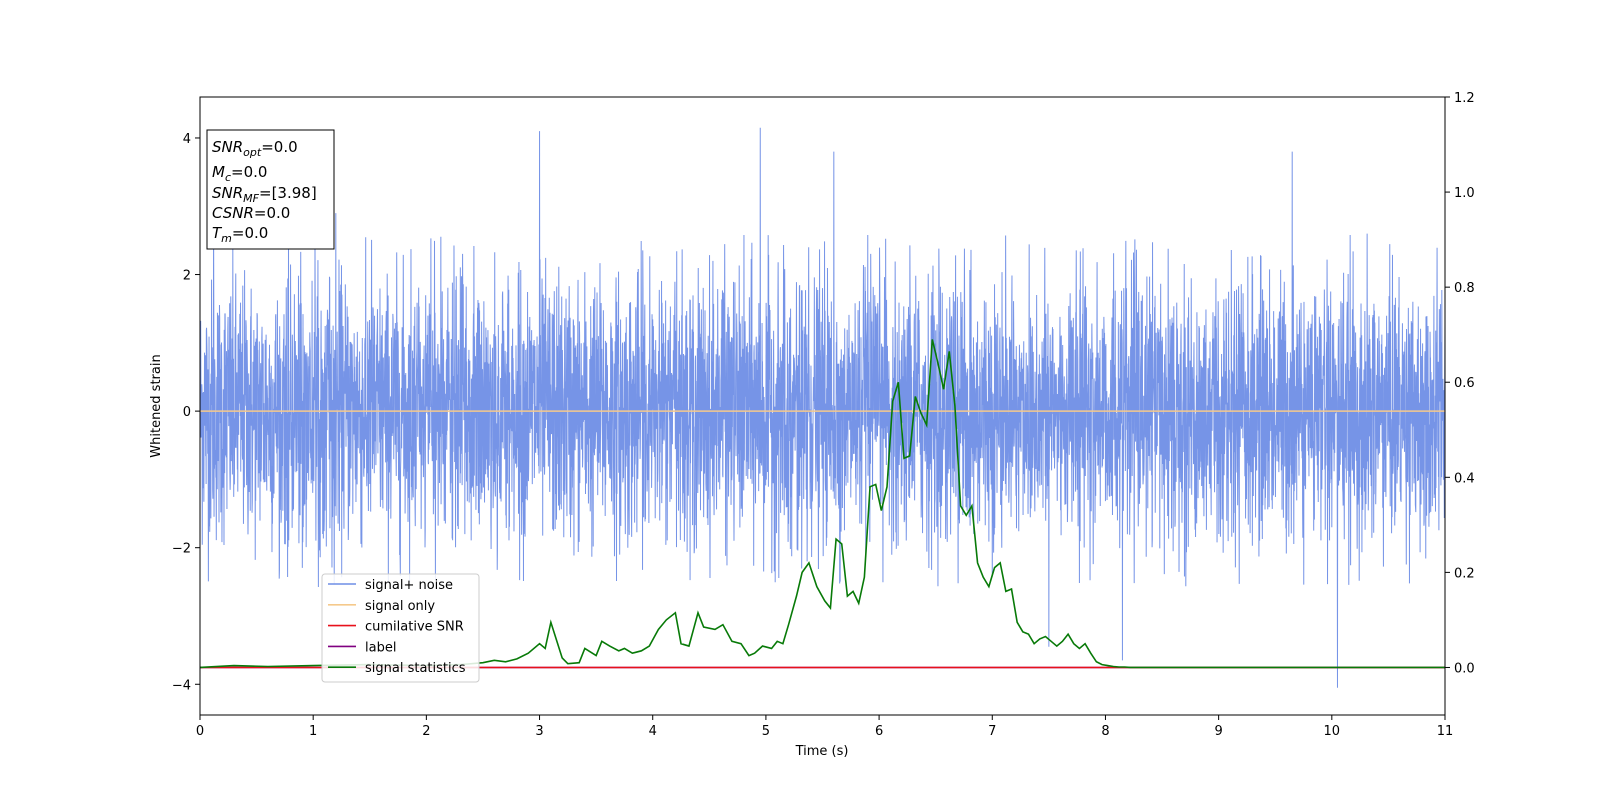 This screenshot has width=1600, height=804. What do you see at coordinates (1464, 383) in the screenshot?
I see `y2-tick-label: 0.6` at bounding box center [1464, 383].